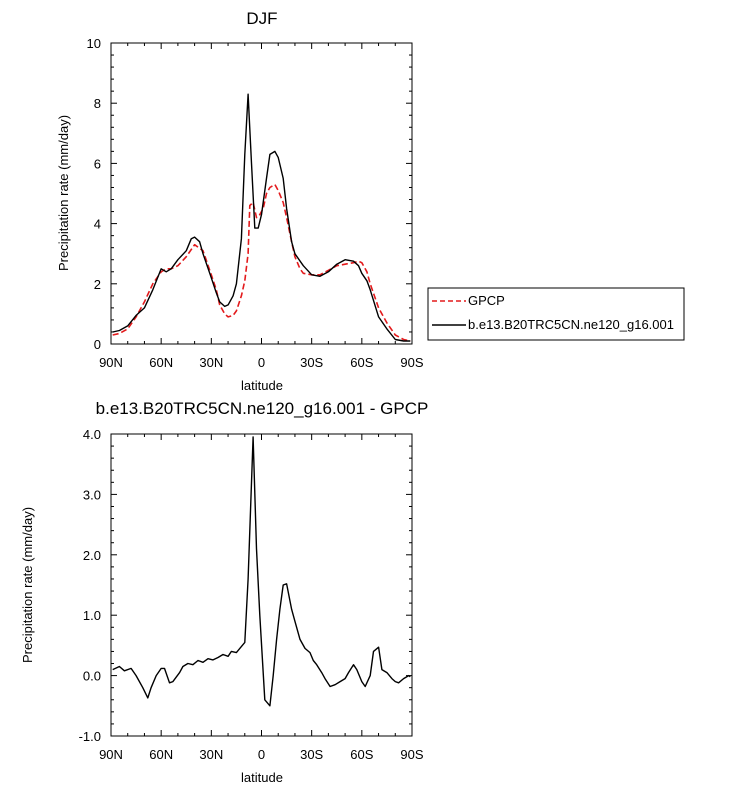  I want to click on top-ytick-label: 8, so click(97, 103).